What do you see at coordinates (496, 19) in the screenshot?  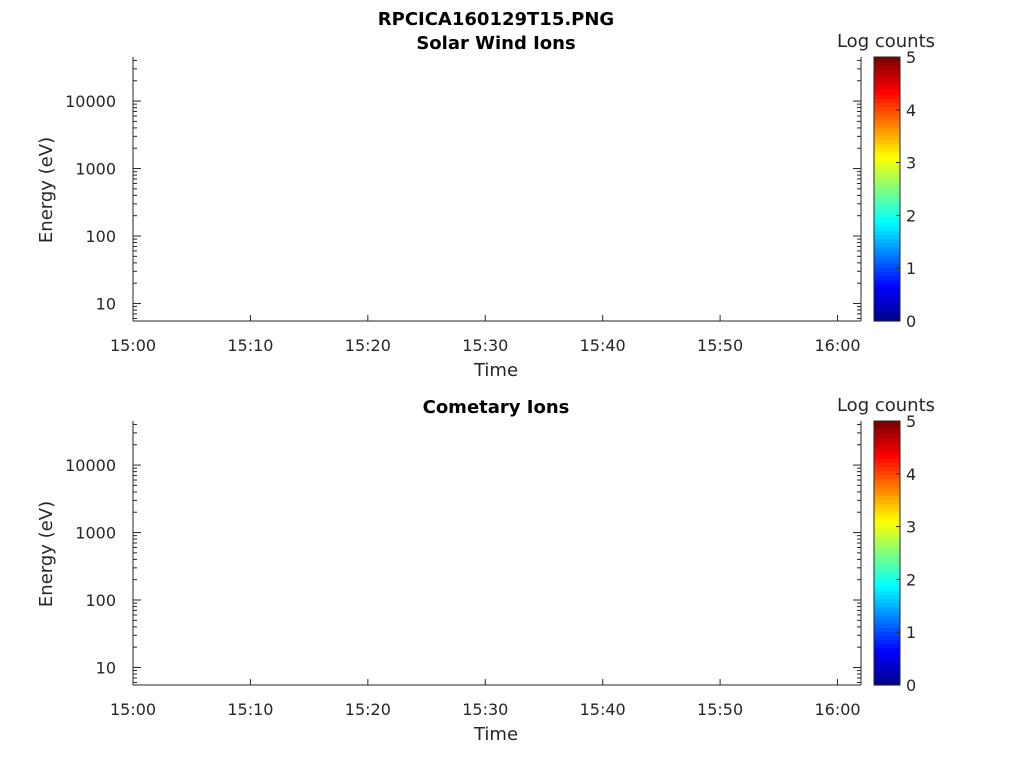 I see `figure-title: RPCICA160129T15.PNG` at bounding box center [496, 19].